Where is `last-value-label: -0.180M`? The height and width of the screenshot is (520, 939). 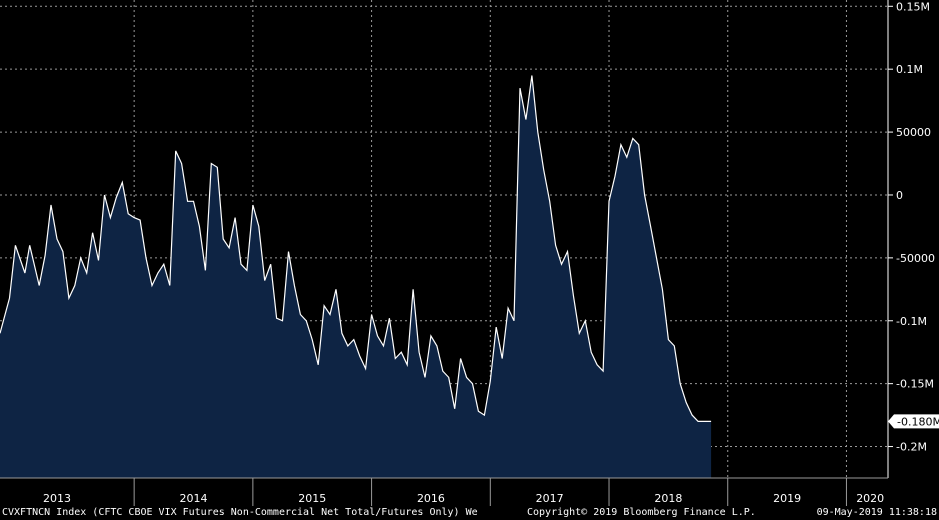
last-value-label: -0.180M is located at coordinates (918, 421).